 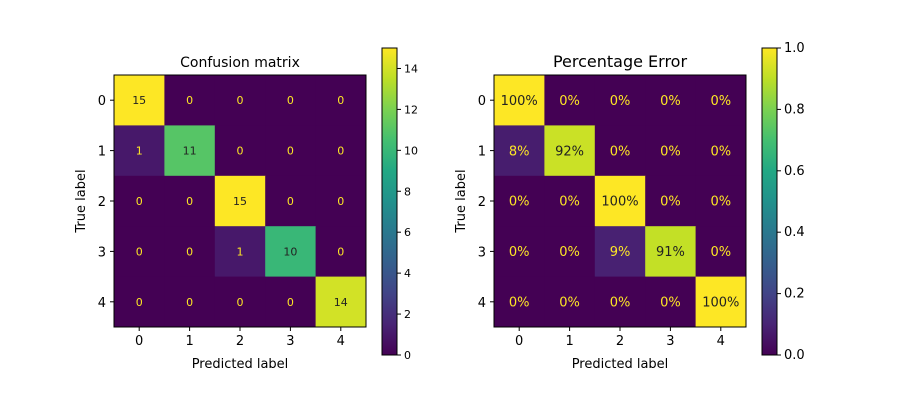 I want to click on cell-label-r4-c4: 14, so click(x=341, y=302).